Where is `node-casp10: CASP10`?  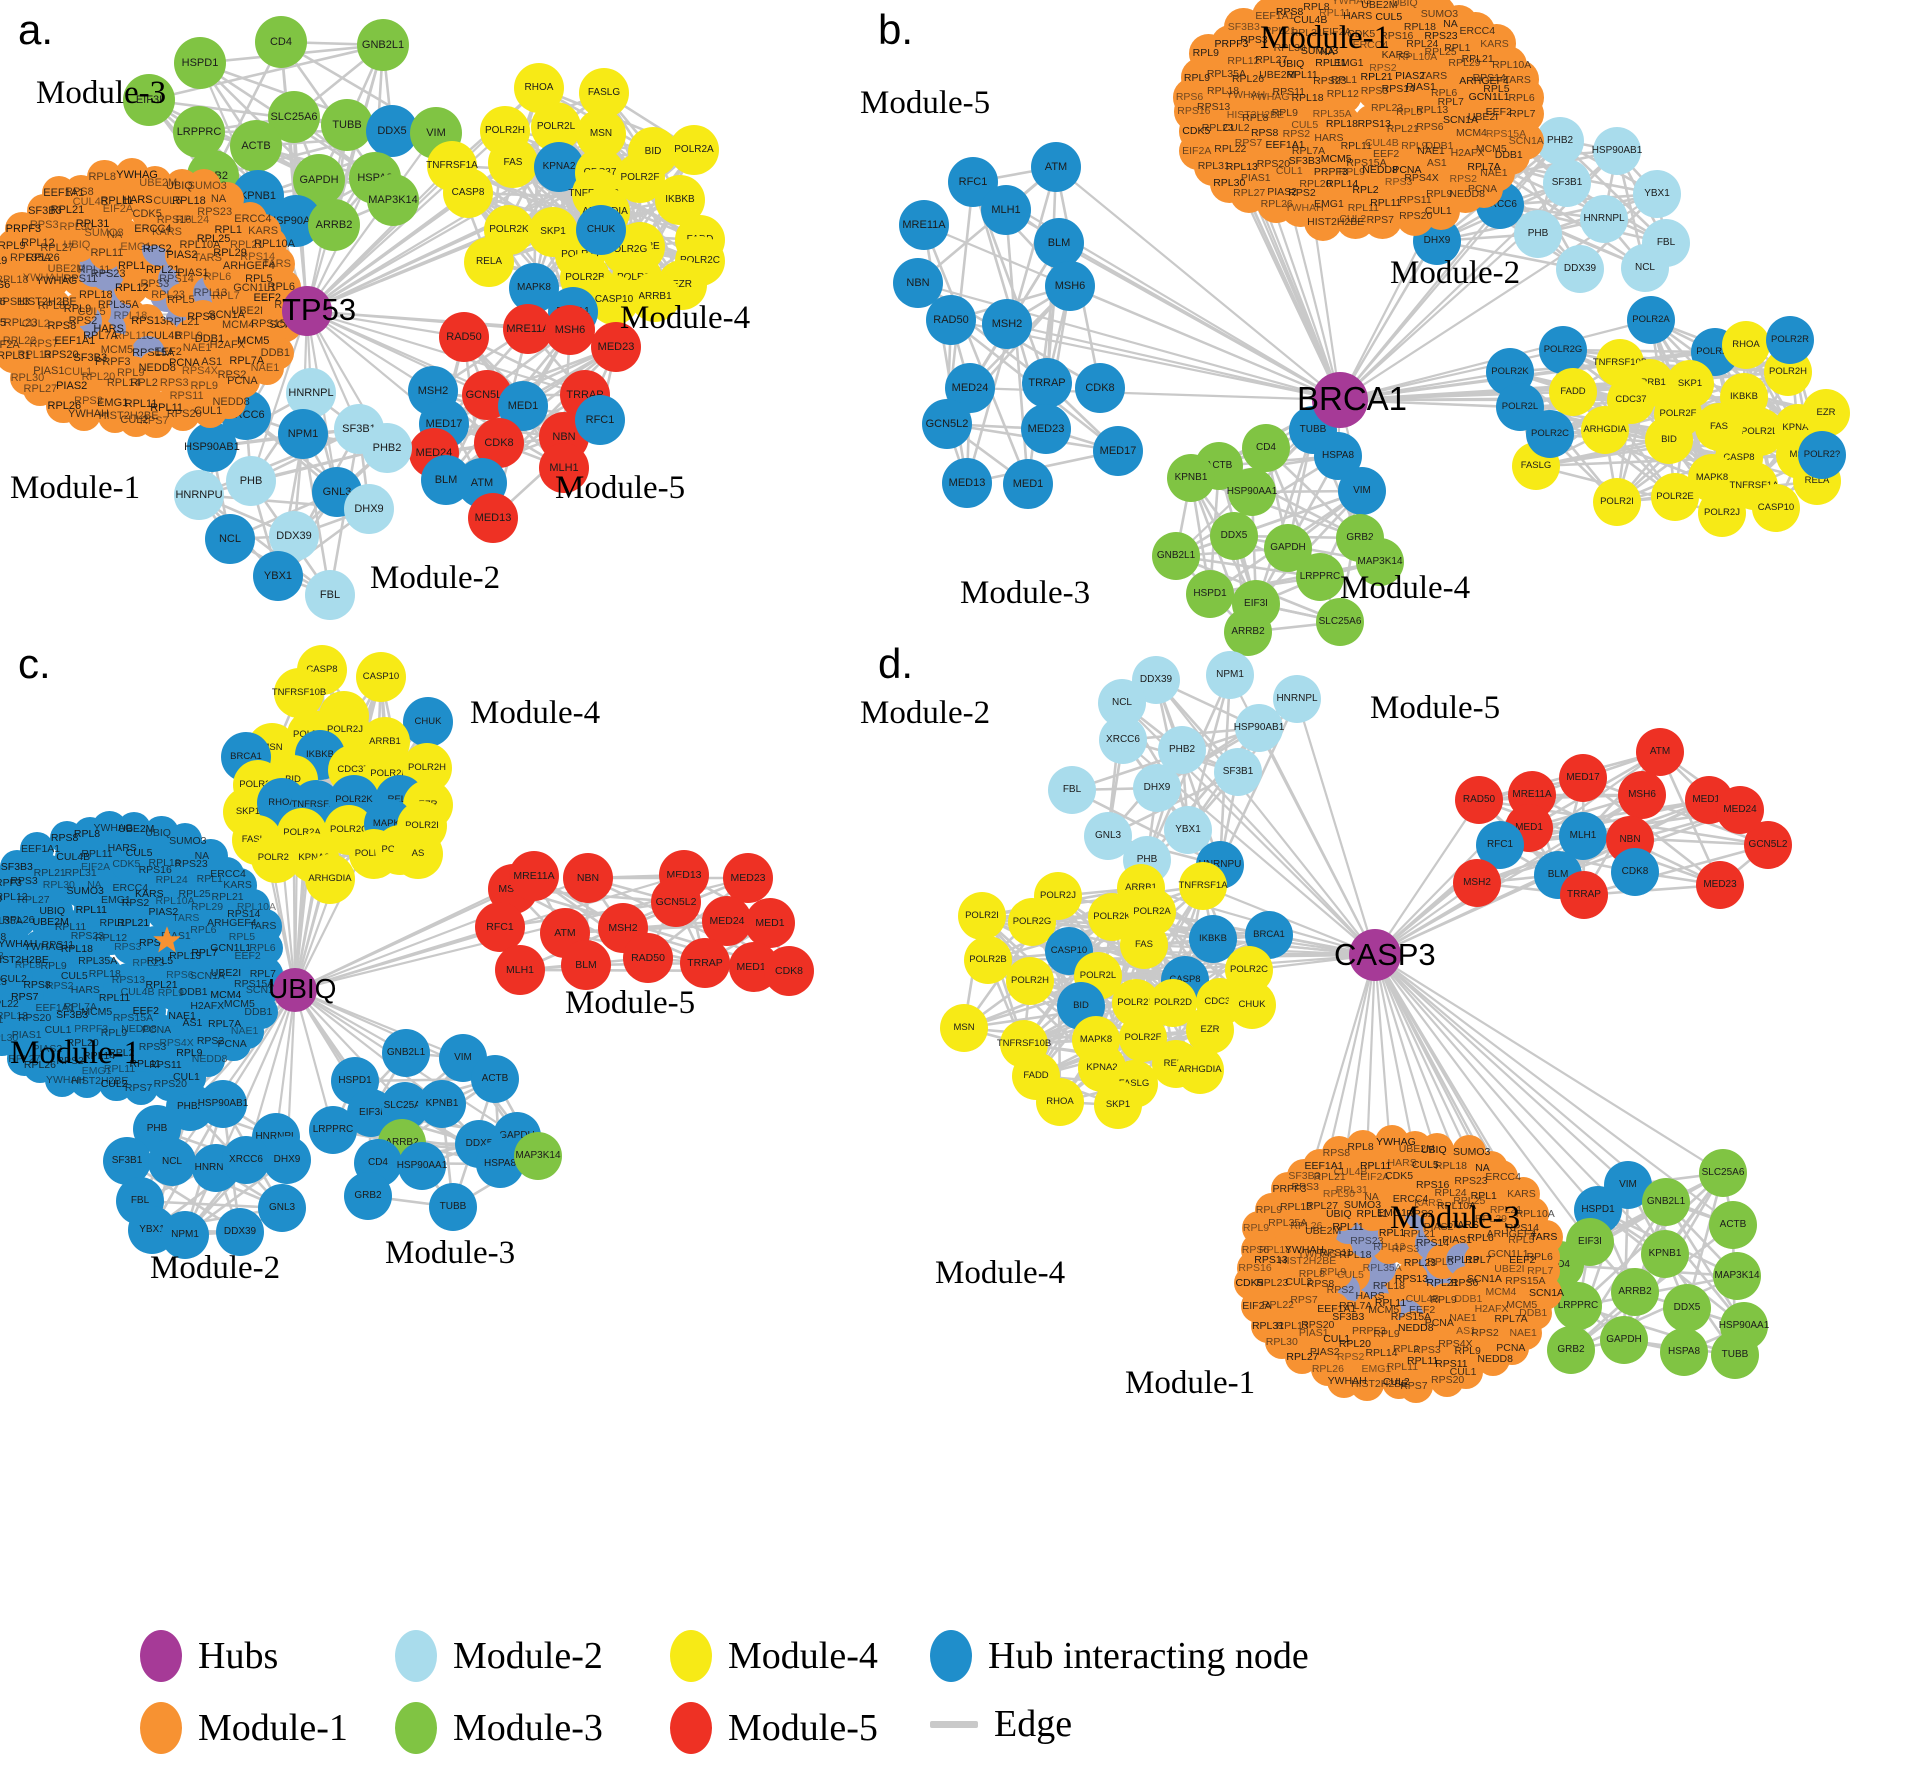 node-casp10: CASP10 is located at coordinates (1776, 508).